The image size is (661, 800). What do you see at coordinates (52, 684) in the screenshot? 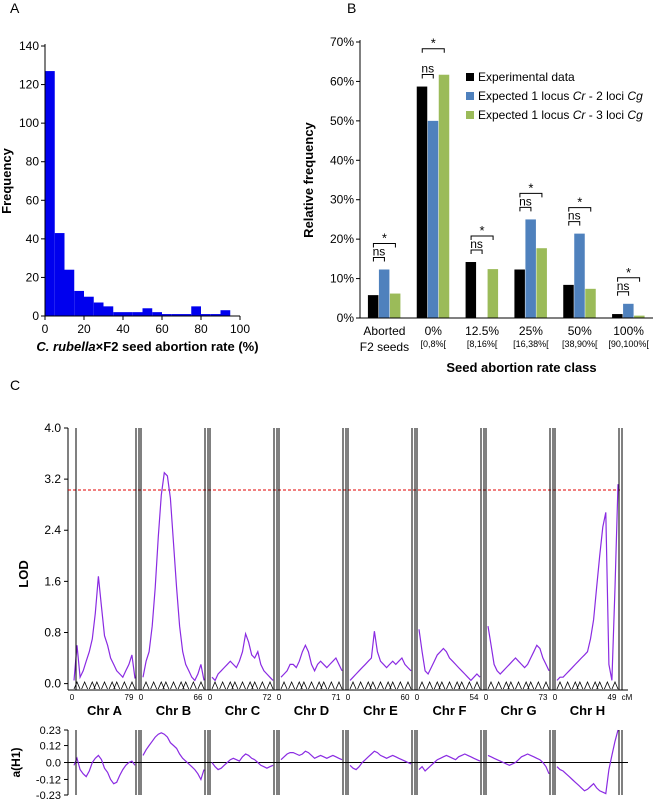
I see `y-tick-label: 0.0` at bounding box center [52, 684].